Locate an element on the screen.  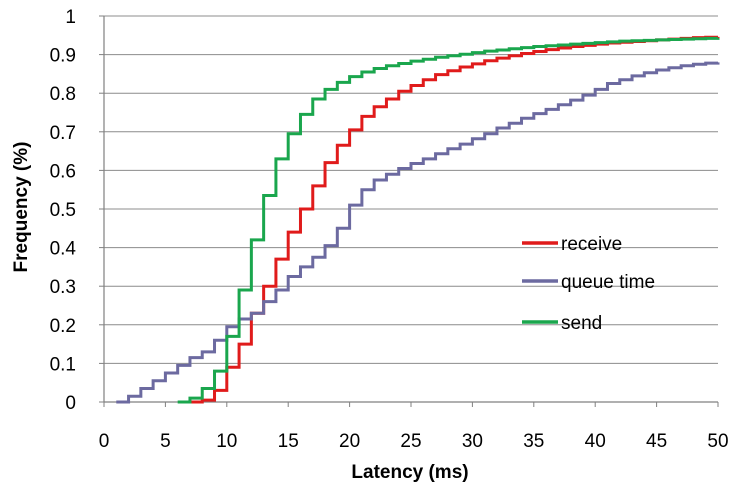
x-tick-label: 5 is located at coordinates (165, 441).